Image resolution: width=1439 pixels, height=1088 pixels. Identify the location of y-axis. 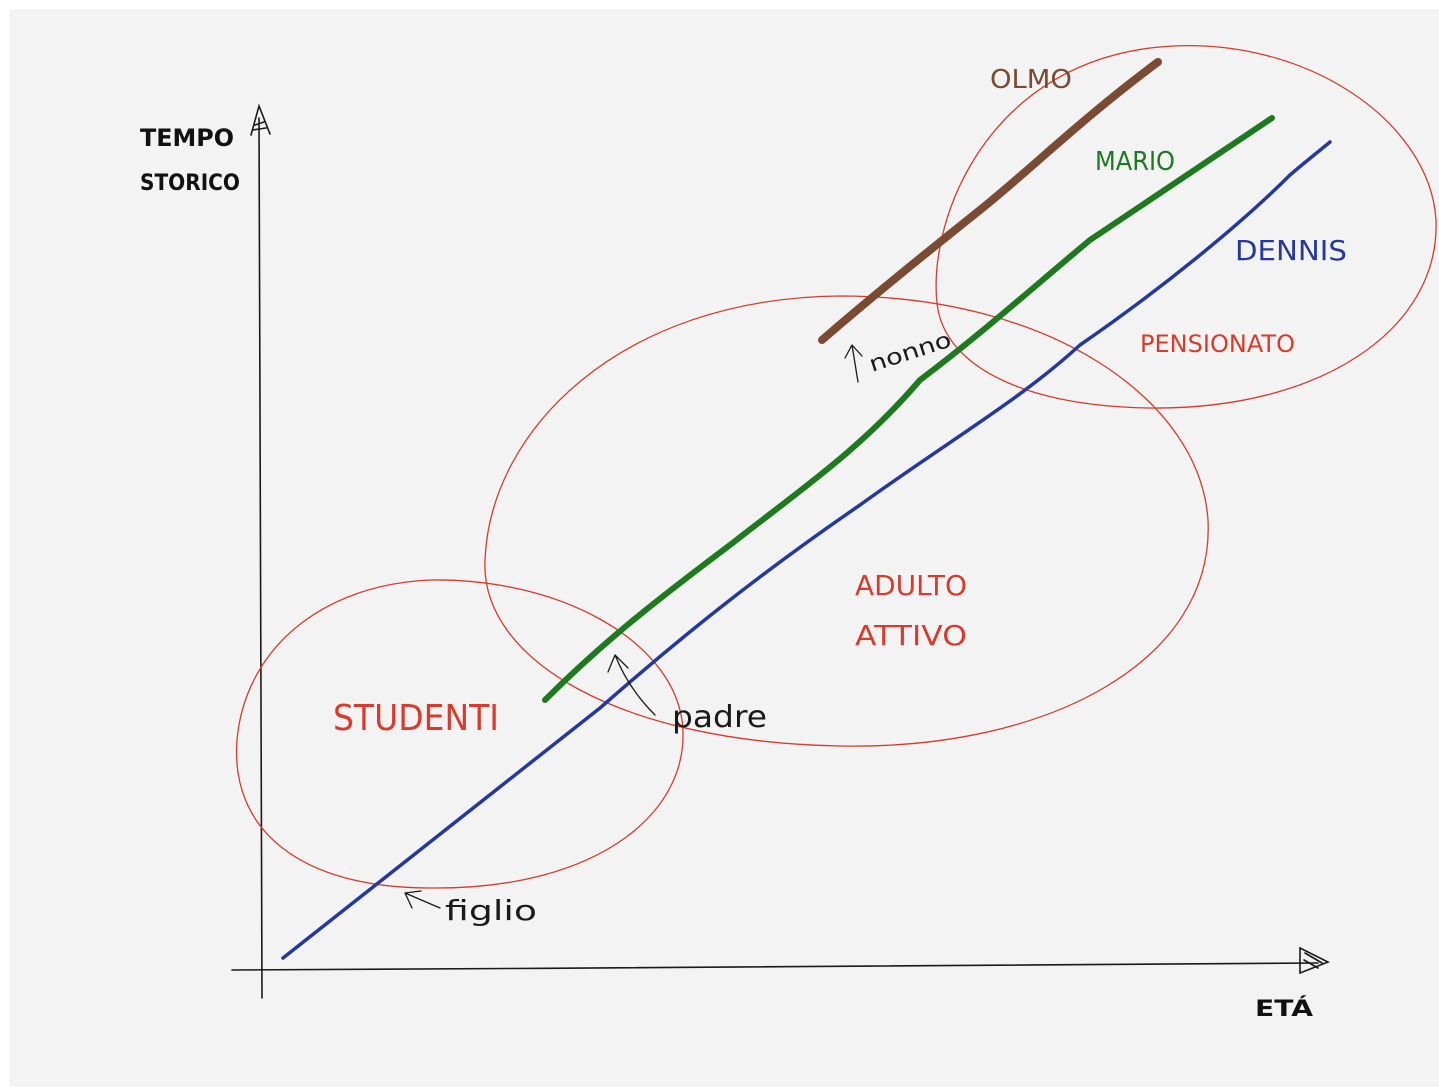
(260, 558).